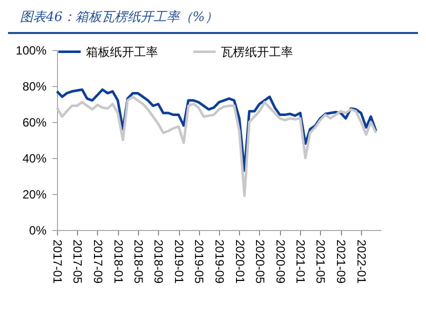 The image size is (426, 335). What do you see at coordinates (199, 262) in the screenshot?
I see `x-tick-label: 2019-05` at bounding box center [199, 262].